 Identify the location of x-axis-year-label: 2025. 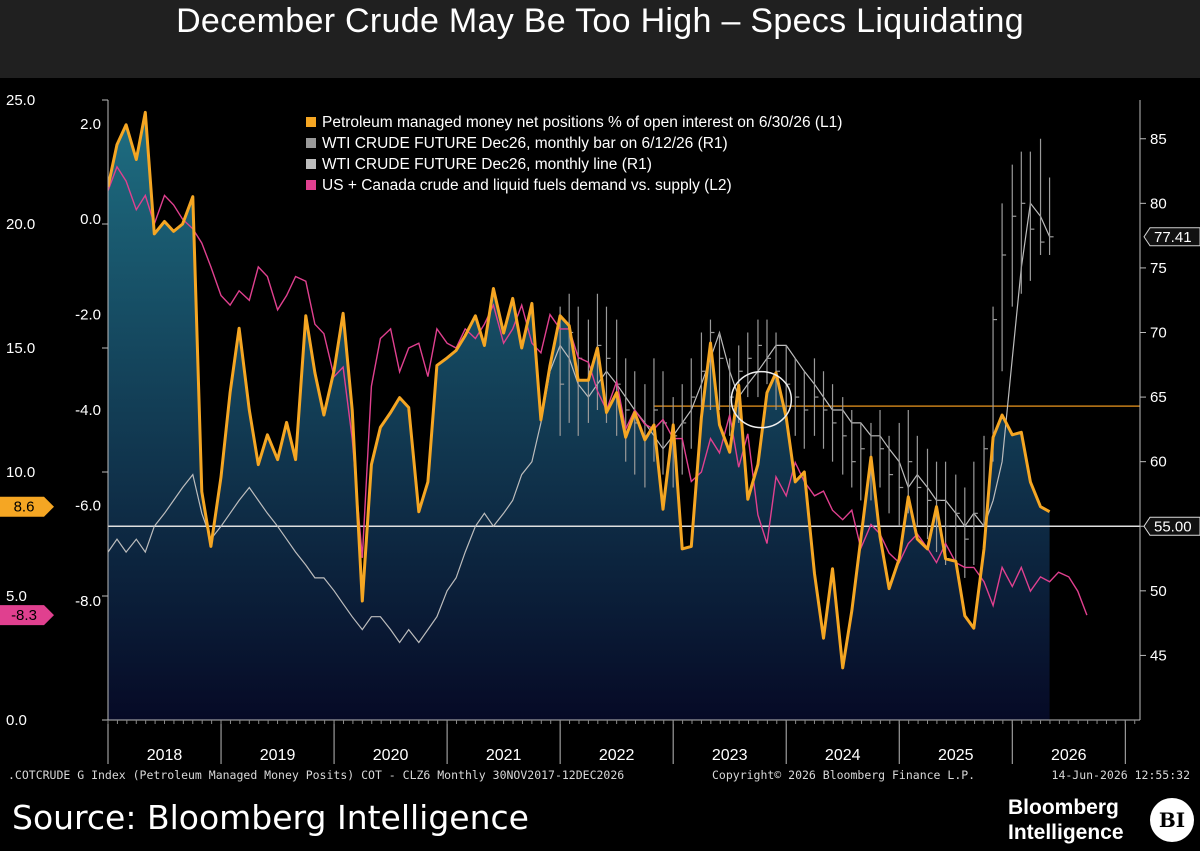
(956, 755).